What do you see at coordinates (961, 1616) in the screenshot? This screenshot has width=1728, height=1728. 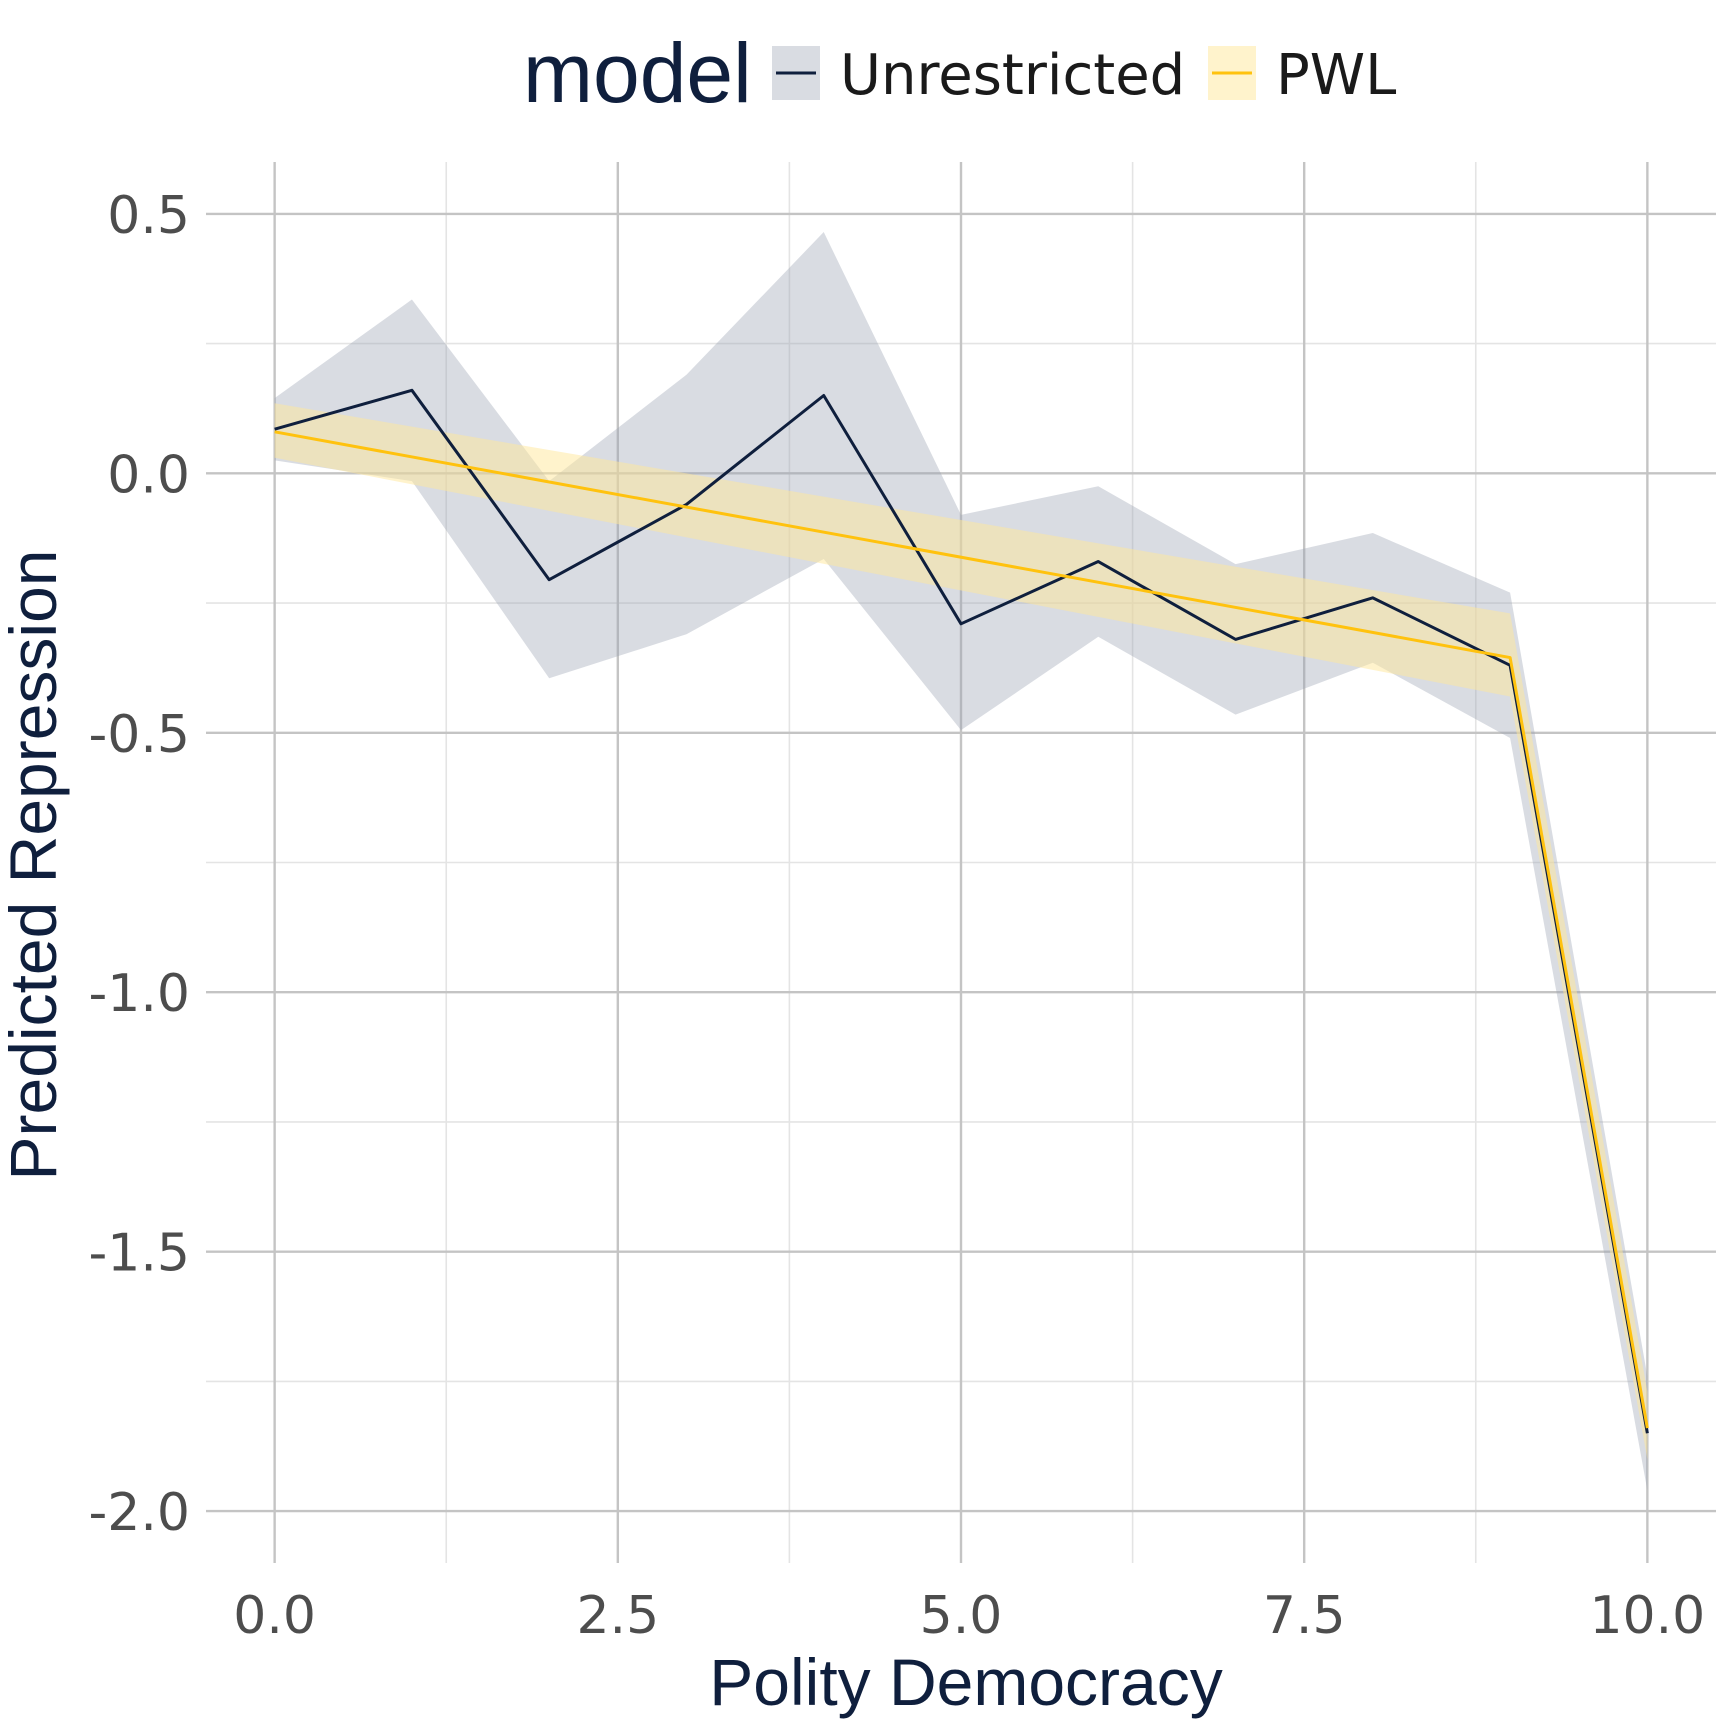 I see `x-tick-label: 5.0` at bounding box center [961, 1616].